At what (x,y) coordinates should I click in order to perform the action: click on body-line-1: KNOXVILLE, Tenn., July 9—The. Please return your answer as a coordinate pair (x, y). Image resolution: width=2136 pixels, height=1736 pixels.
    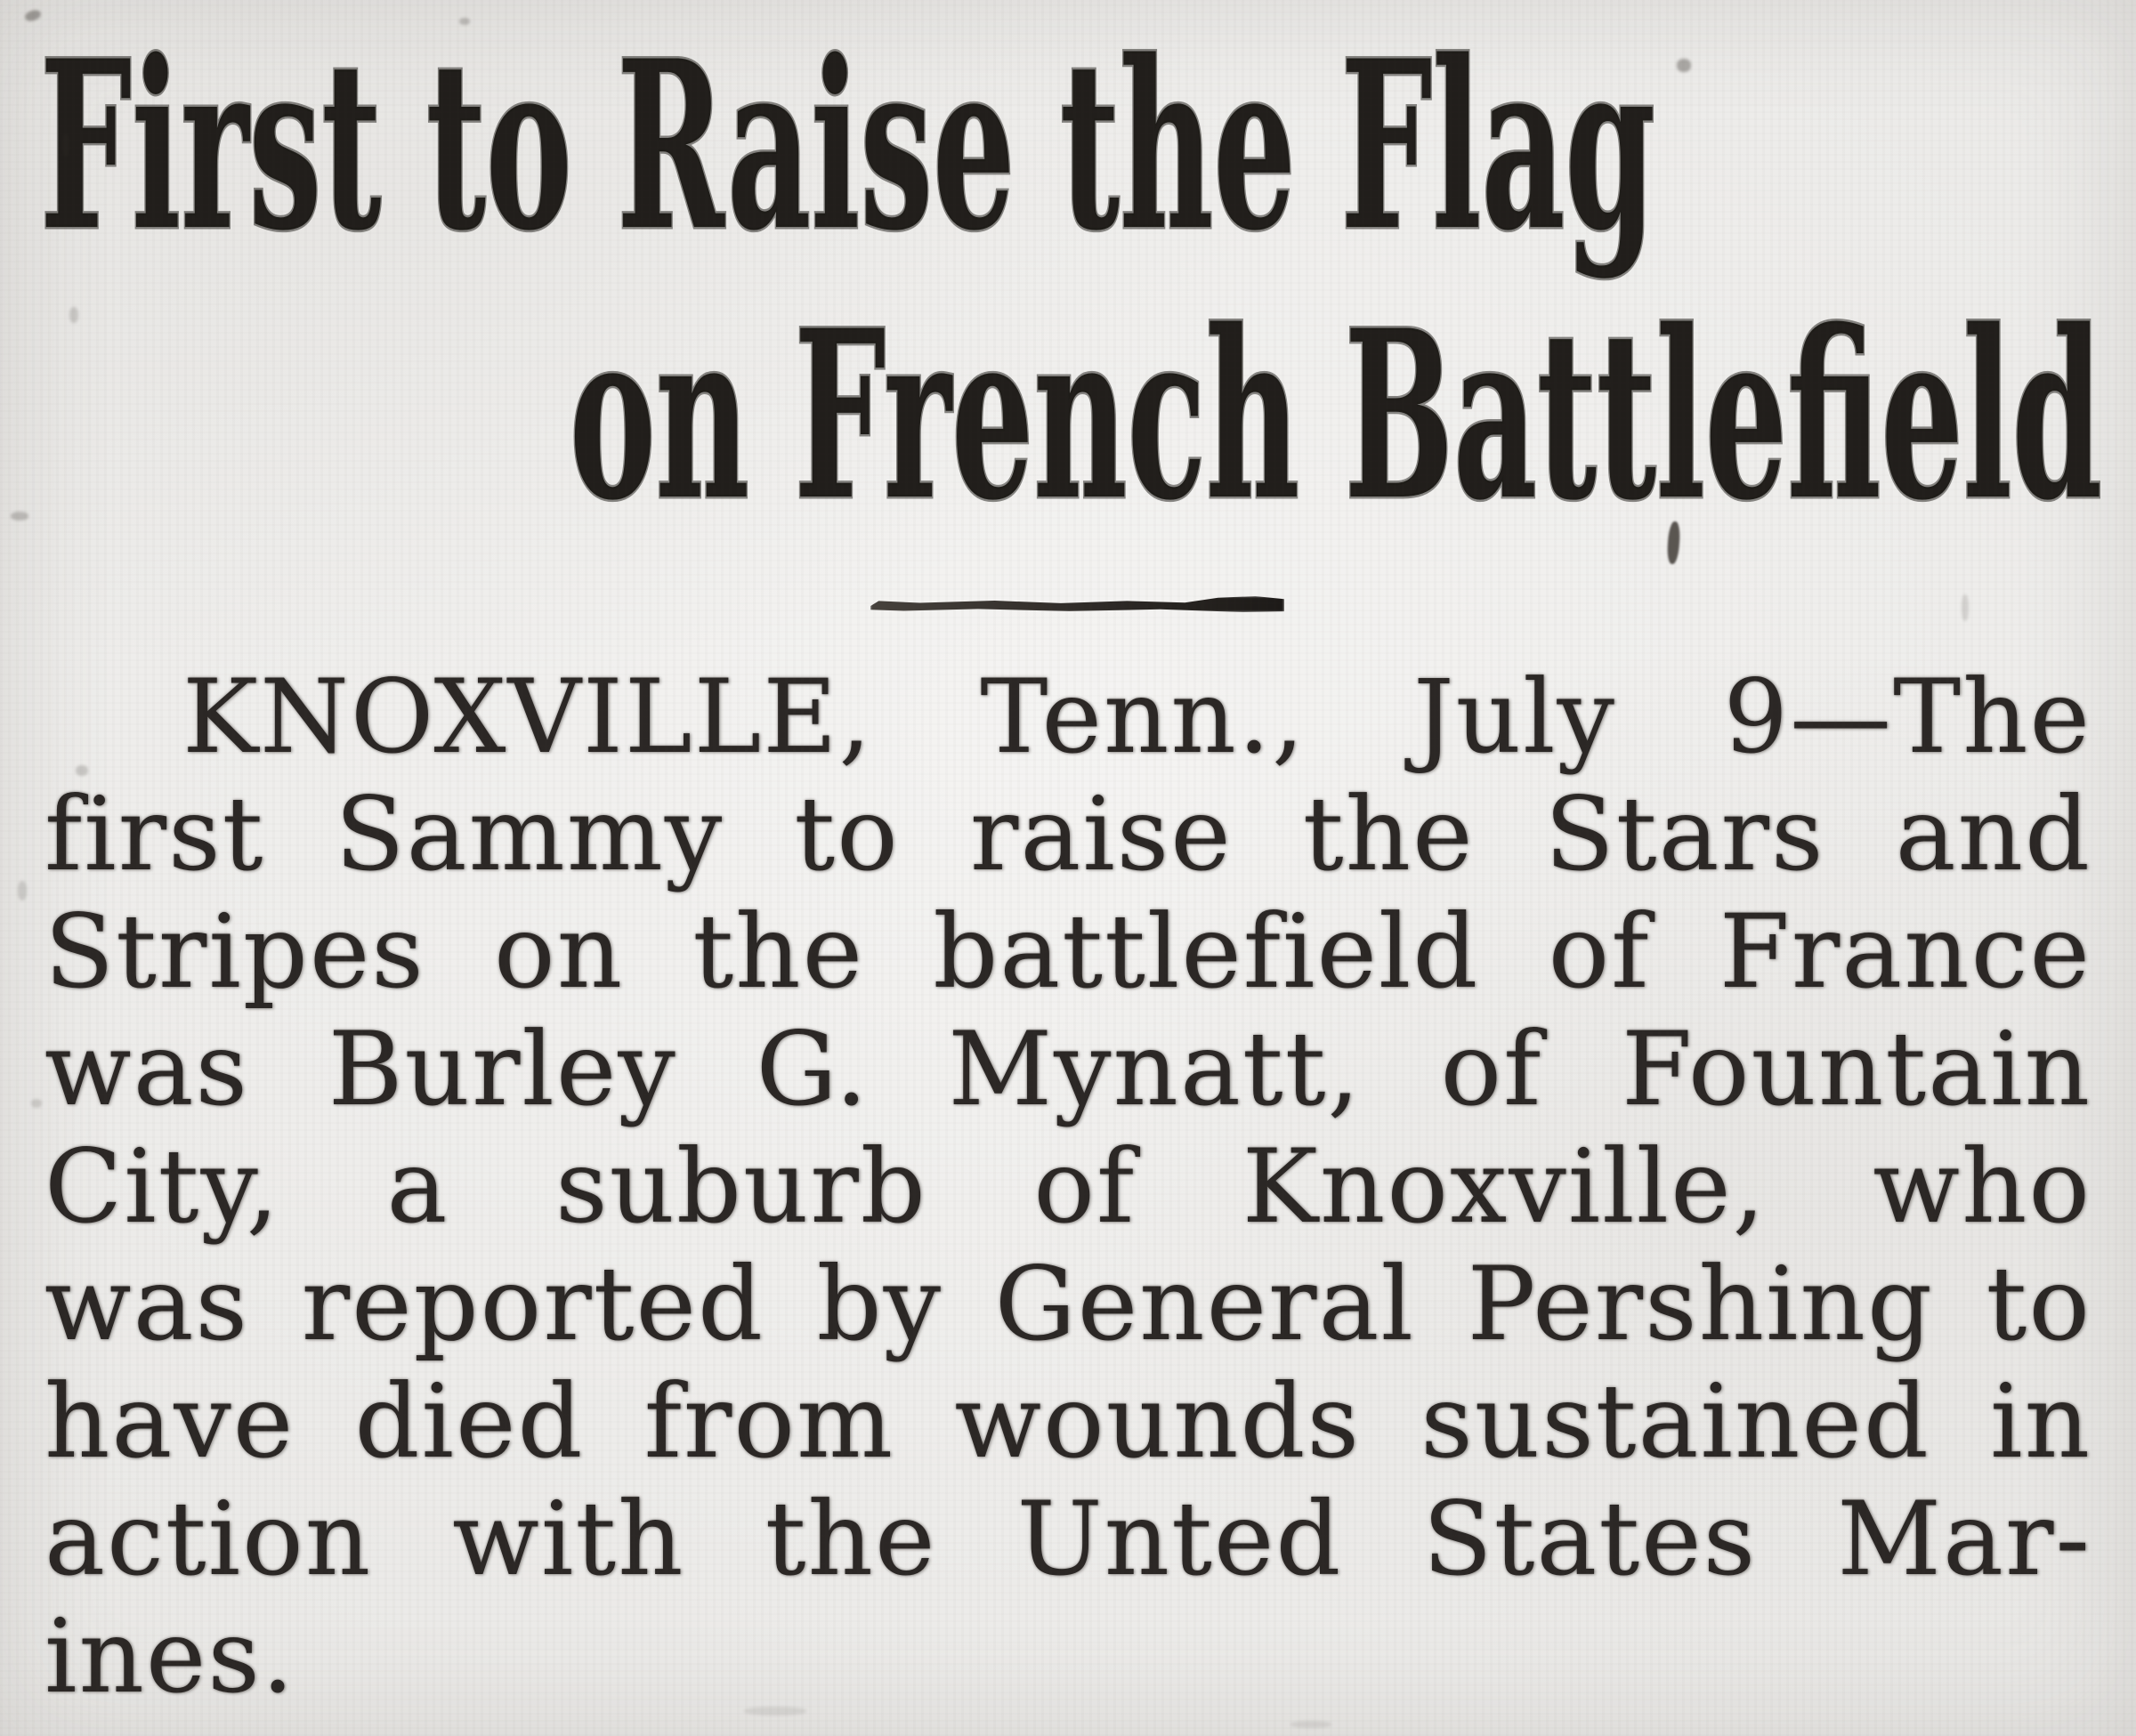
    Looking at the image, I should click on (1137, 717).